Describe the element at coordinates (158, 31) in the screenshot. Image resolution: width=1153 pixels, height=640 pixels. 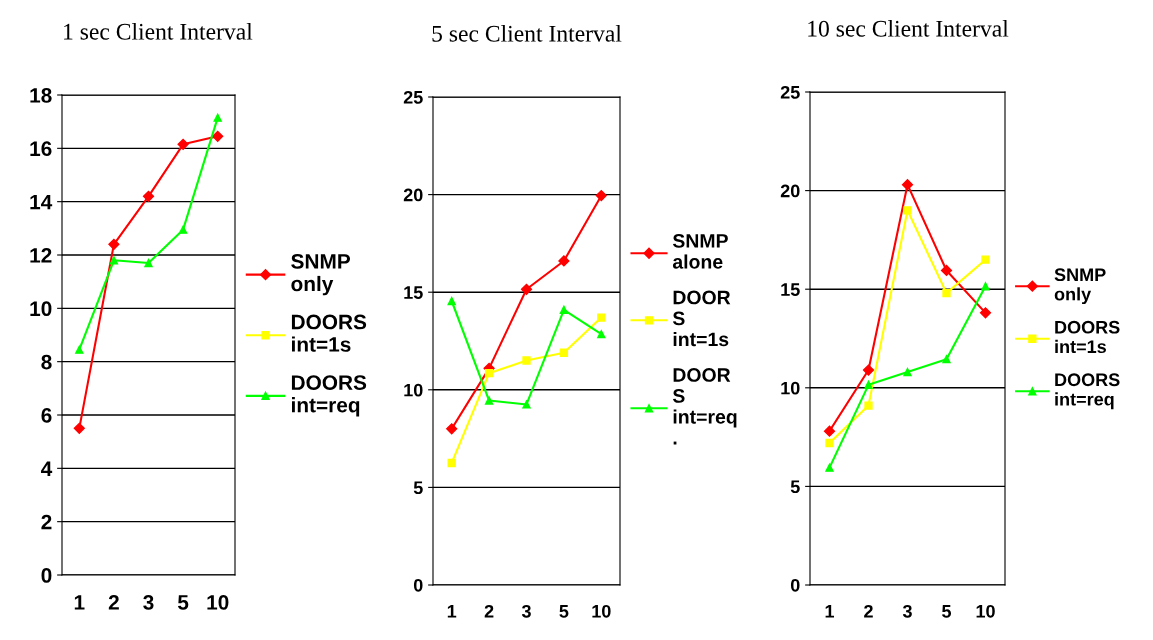
I see `chart-title: 1 sec Client Interval` at that location.